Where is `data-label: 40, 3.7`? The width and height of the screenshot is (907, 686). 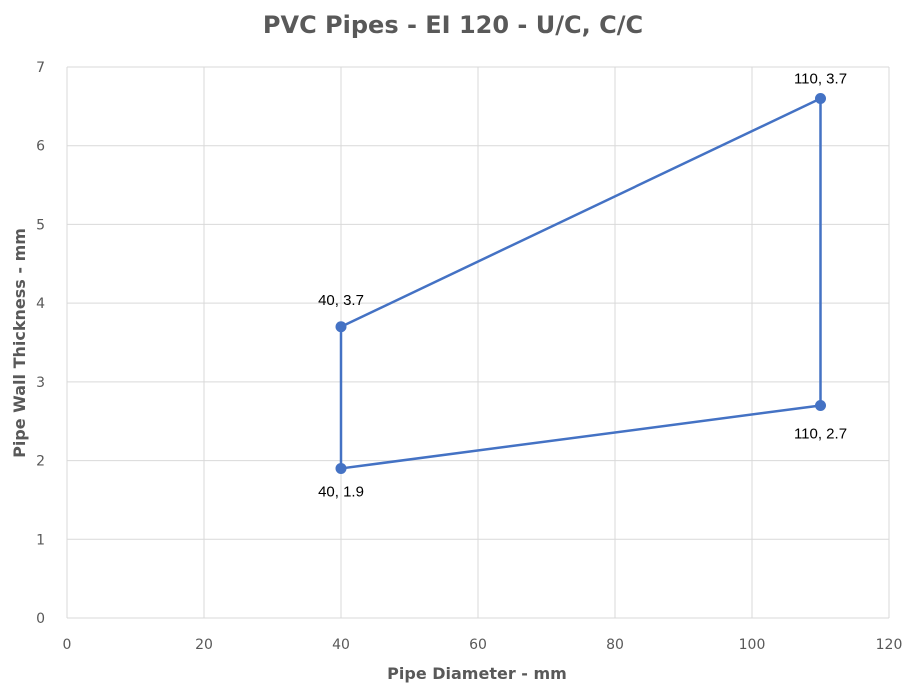 data-label: 40, 3.7 is located at coordinates (341, 300).